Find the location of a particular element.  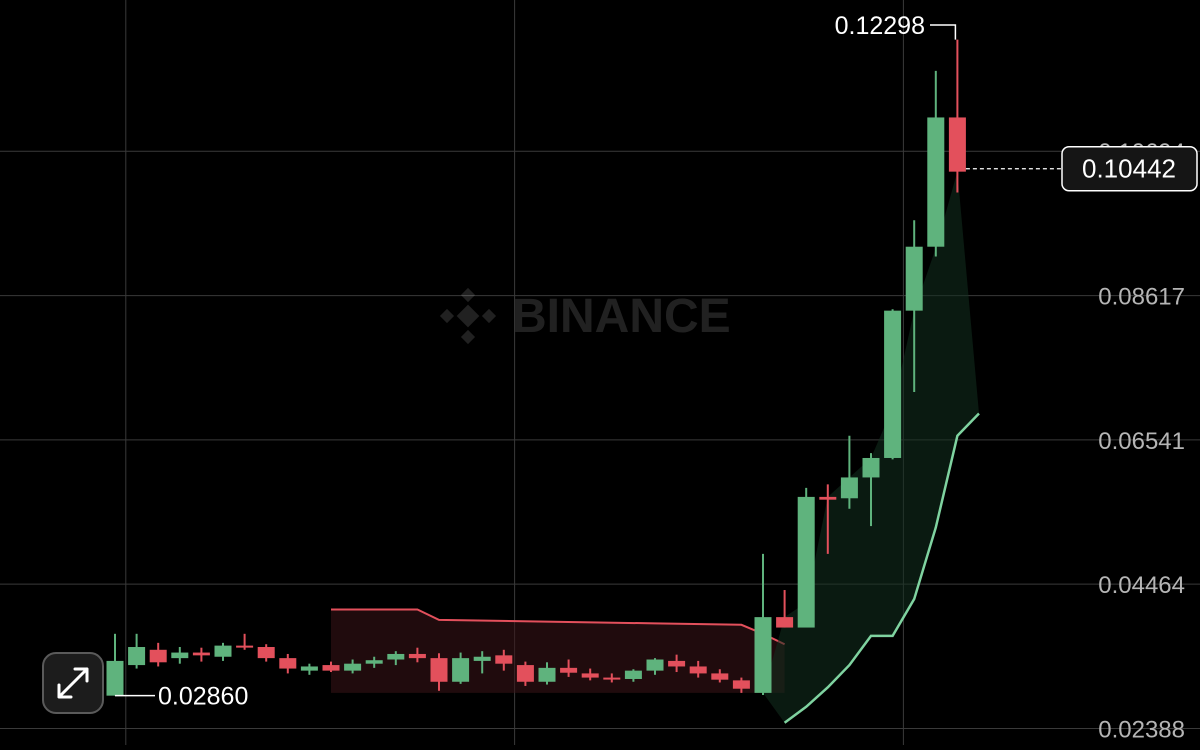

current-price-box is located at coordinates (1129, 168).